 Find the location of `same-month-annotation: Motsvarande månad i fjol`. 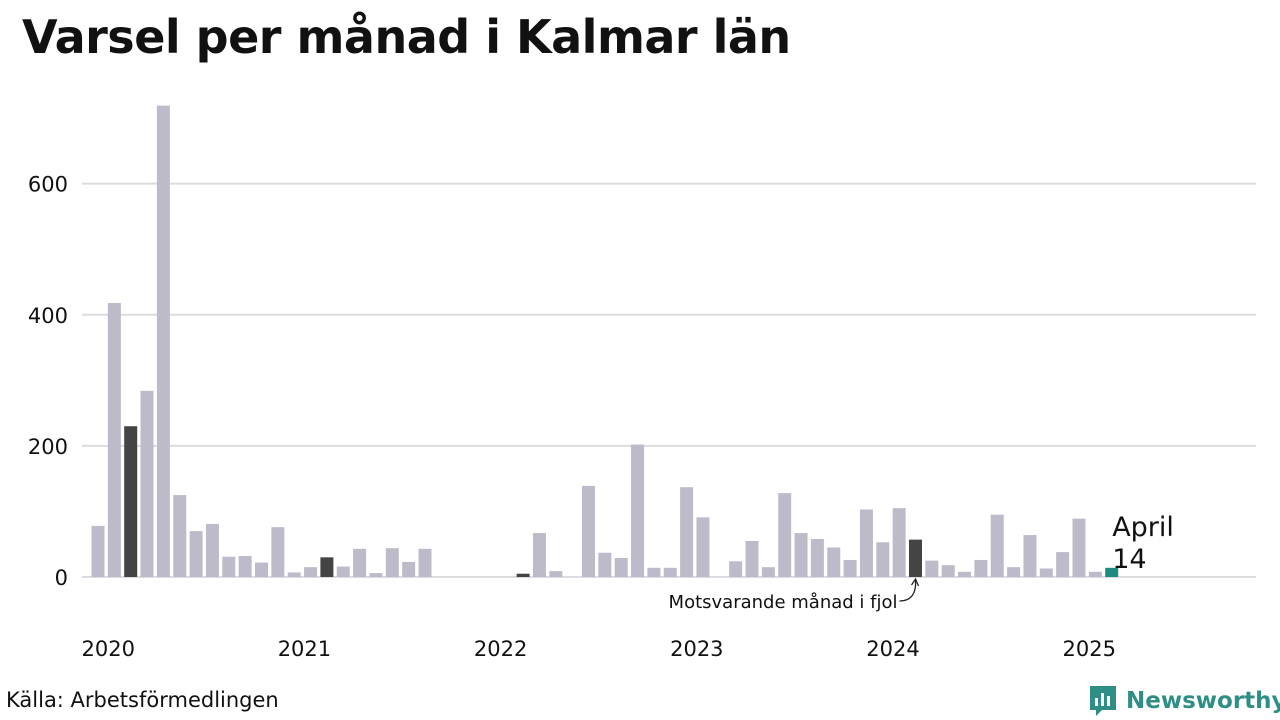

same-month-annotation: Motsvarande månad i fjol is located at coordinates (783, 602).